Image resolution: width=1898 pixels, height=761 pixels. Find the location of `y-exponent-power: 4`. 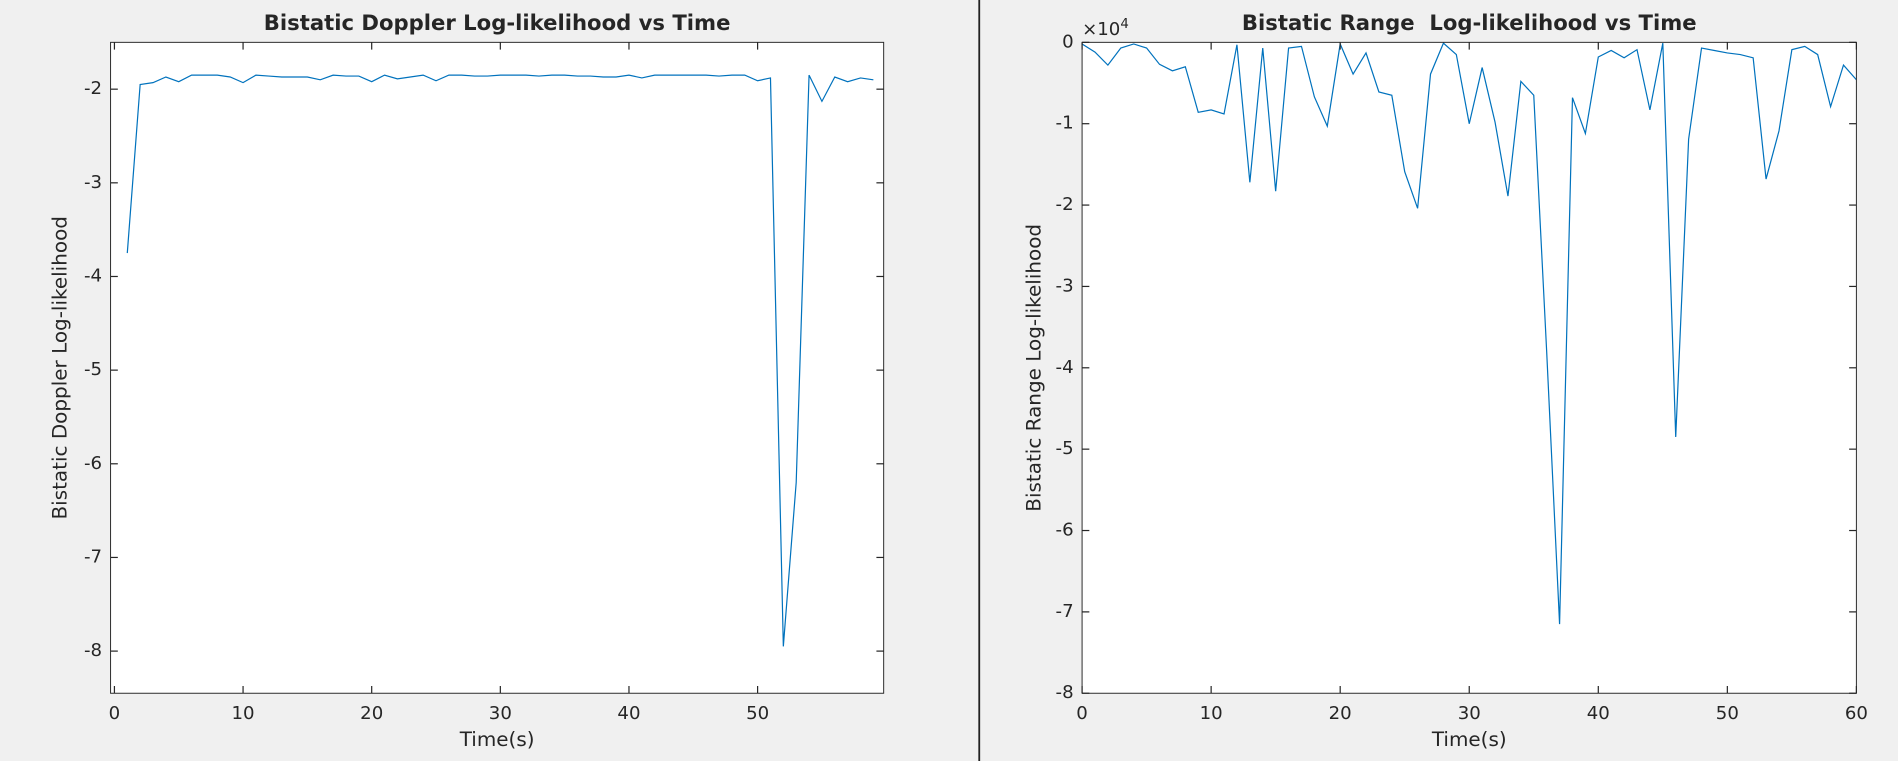

y-exponent-power: 4 is located at coordinates (1124, 24).